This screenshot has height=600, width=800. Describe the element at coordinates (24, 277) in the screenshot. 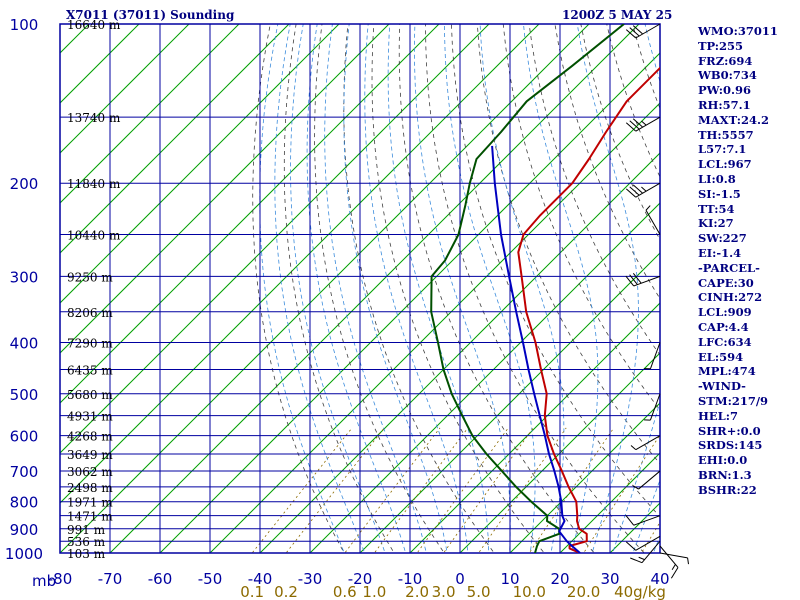

I see `pressure-tick-label: 300` at that location.